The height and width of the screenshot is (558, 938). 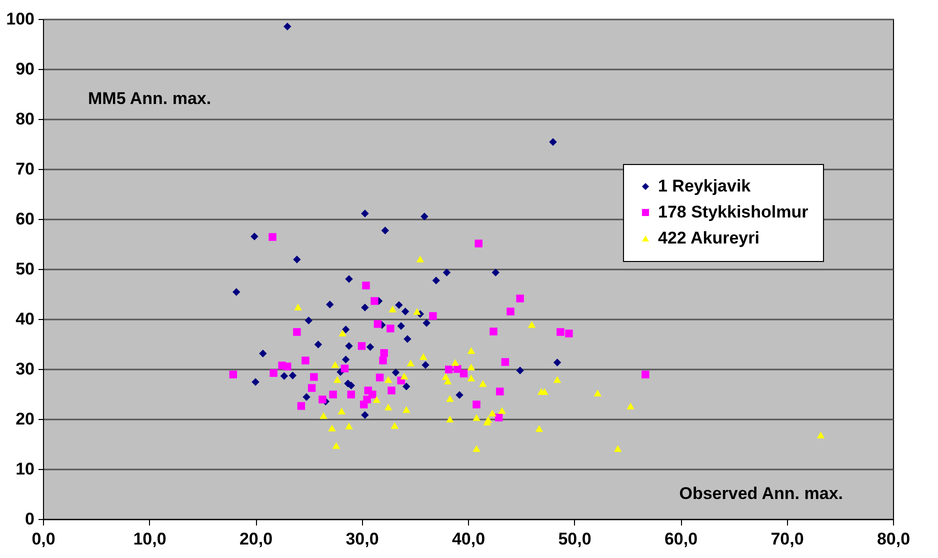 What do you see at coordinates (893, 539) in the screenshot?
I see `x-tick-label: 80,0` at bounding box center [893, 539].